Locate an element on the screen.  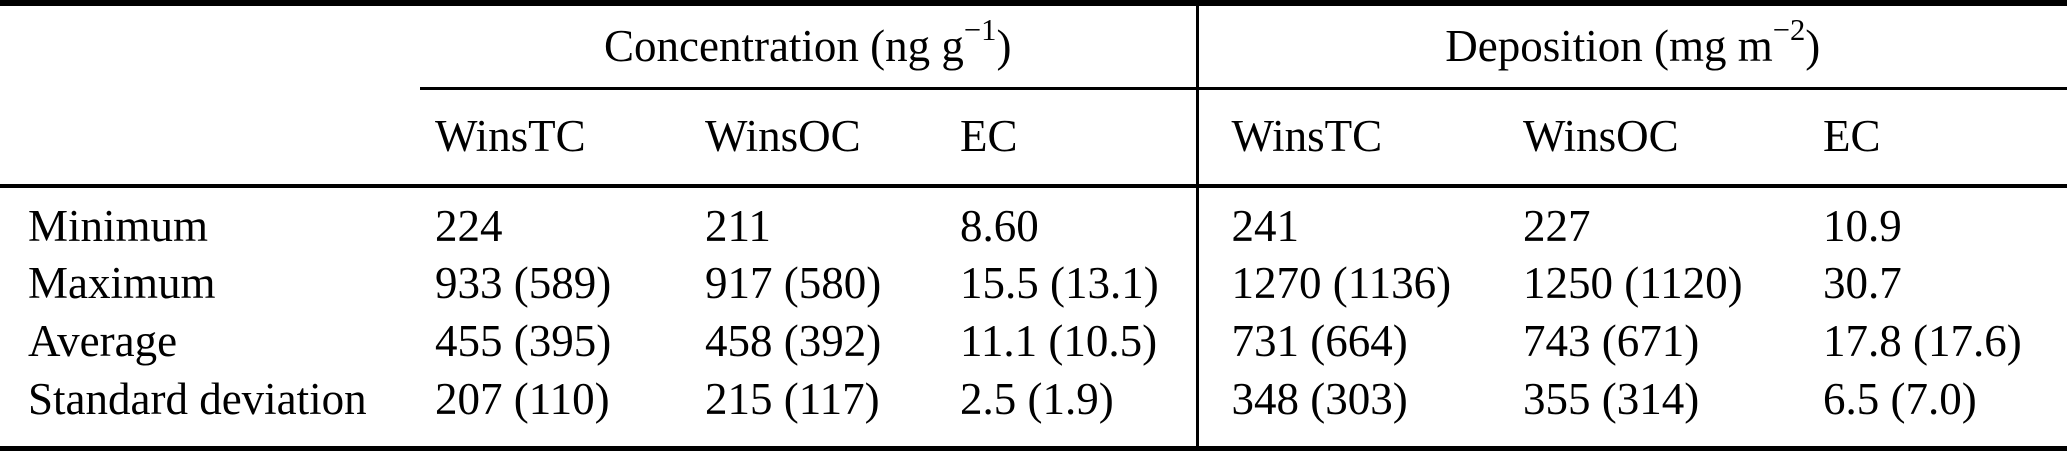
table-cell: 355 (314) is located at coordinates (1611, 398).